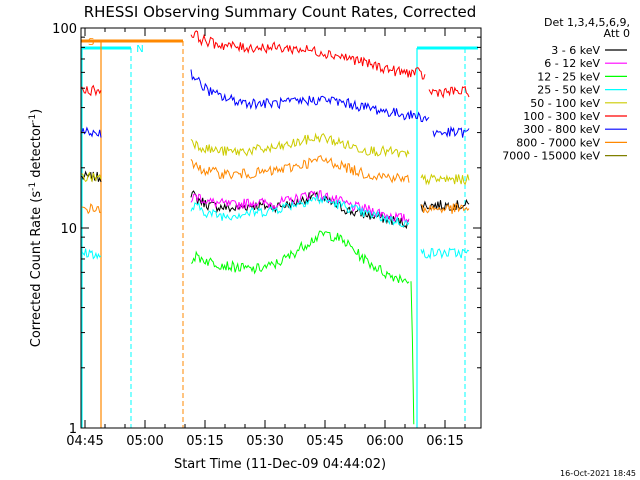 Image resolution: width=640 pixels, height=480 pixels. Describe the element at coordinates (91, 42) in the screenshot. I see `saa-flag-label: S` at that location.